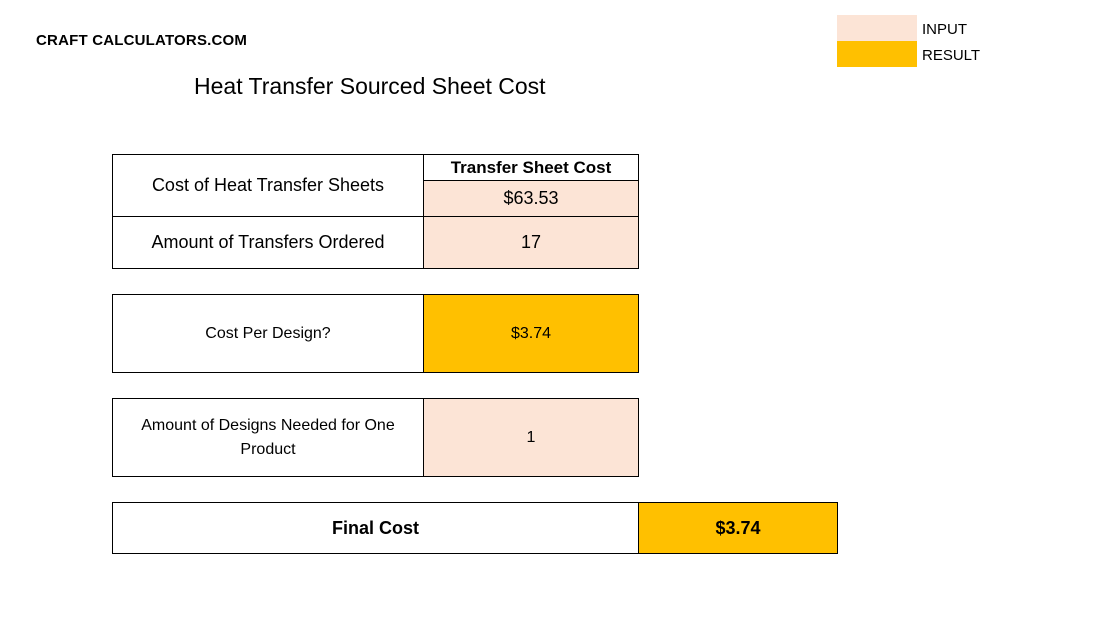 The height and width of the screenshot is (623, 1117). I want to click on page-title: Heat Transfer Sourced Sheet Cost, so click(370, 86).